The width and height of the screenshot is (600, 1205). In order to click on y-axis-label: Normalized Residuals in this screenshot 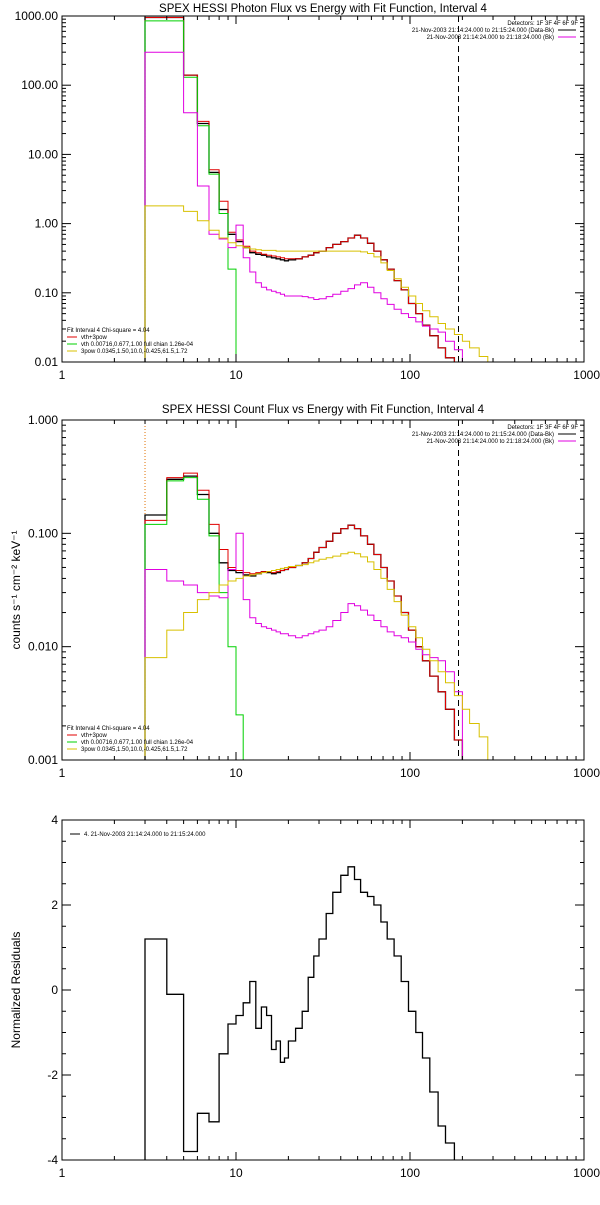, I will do `click(16, 990)`.